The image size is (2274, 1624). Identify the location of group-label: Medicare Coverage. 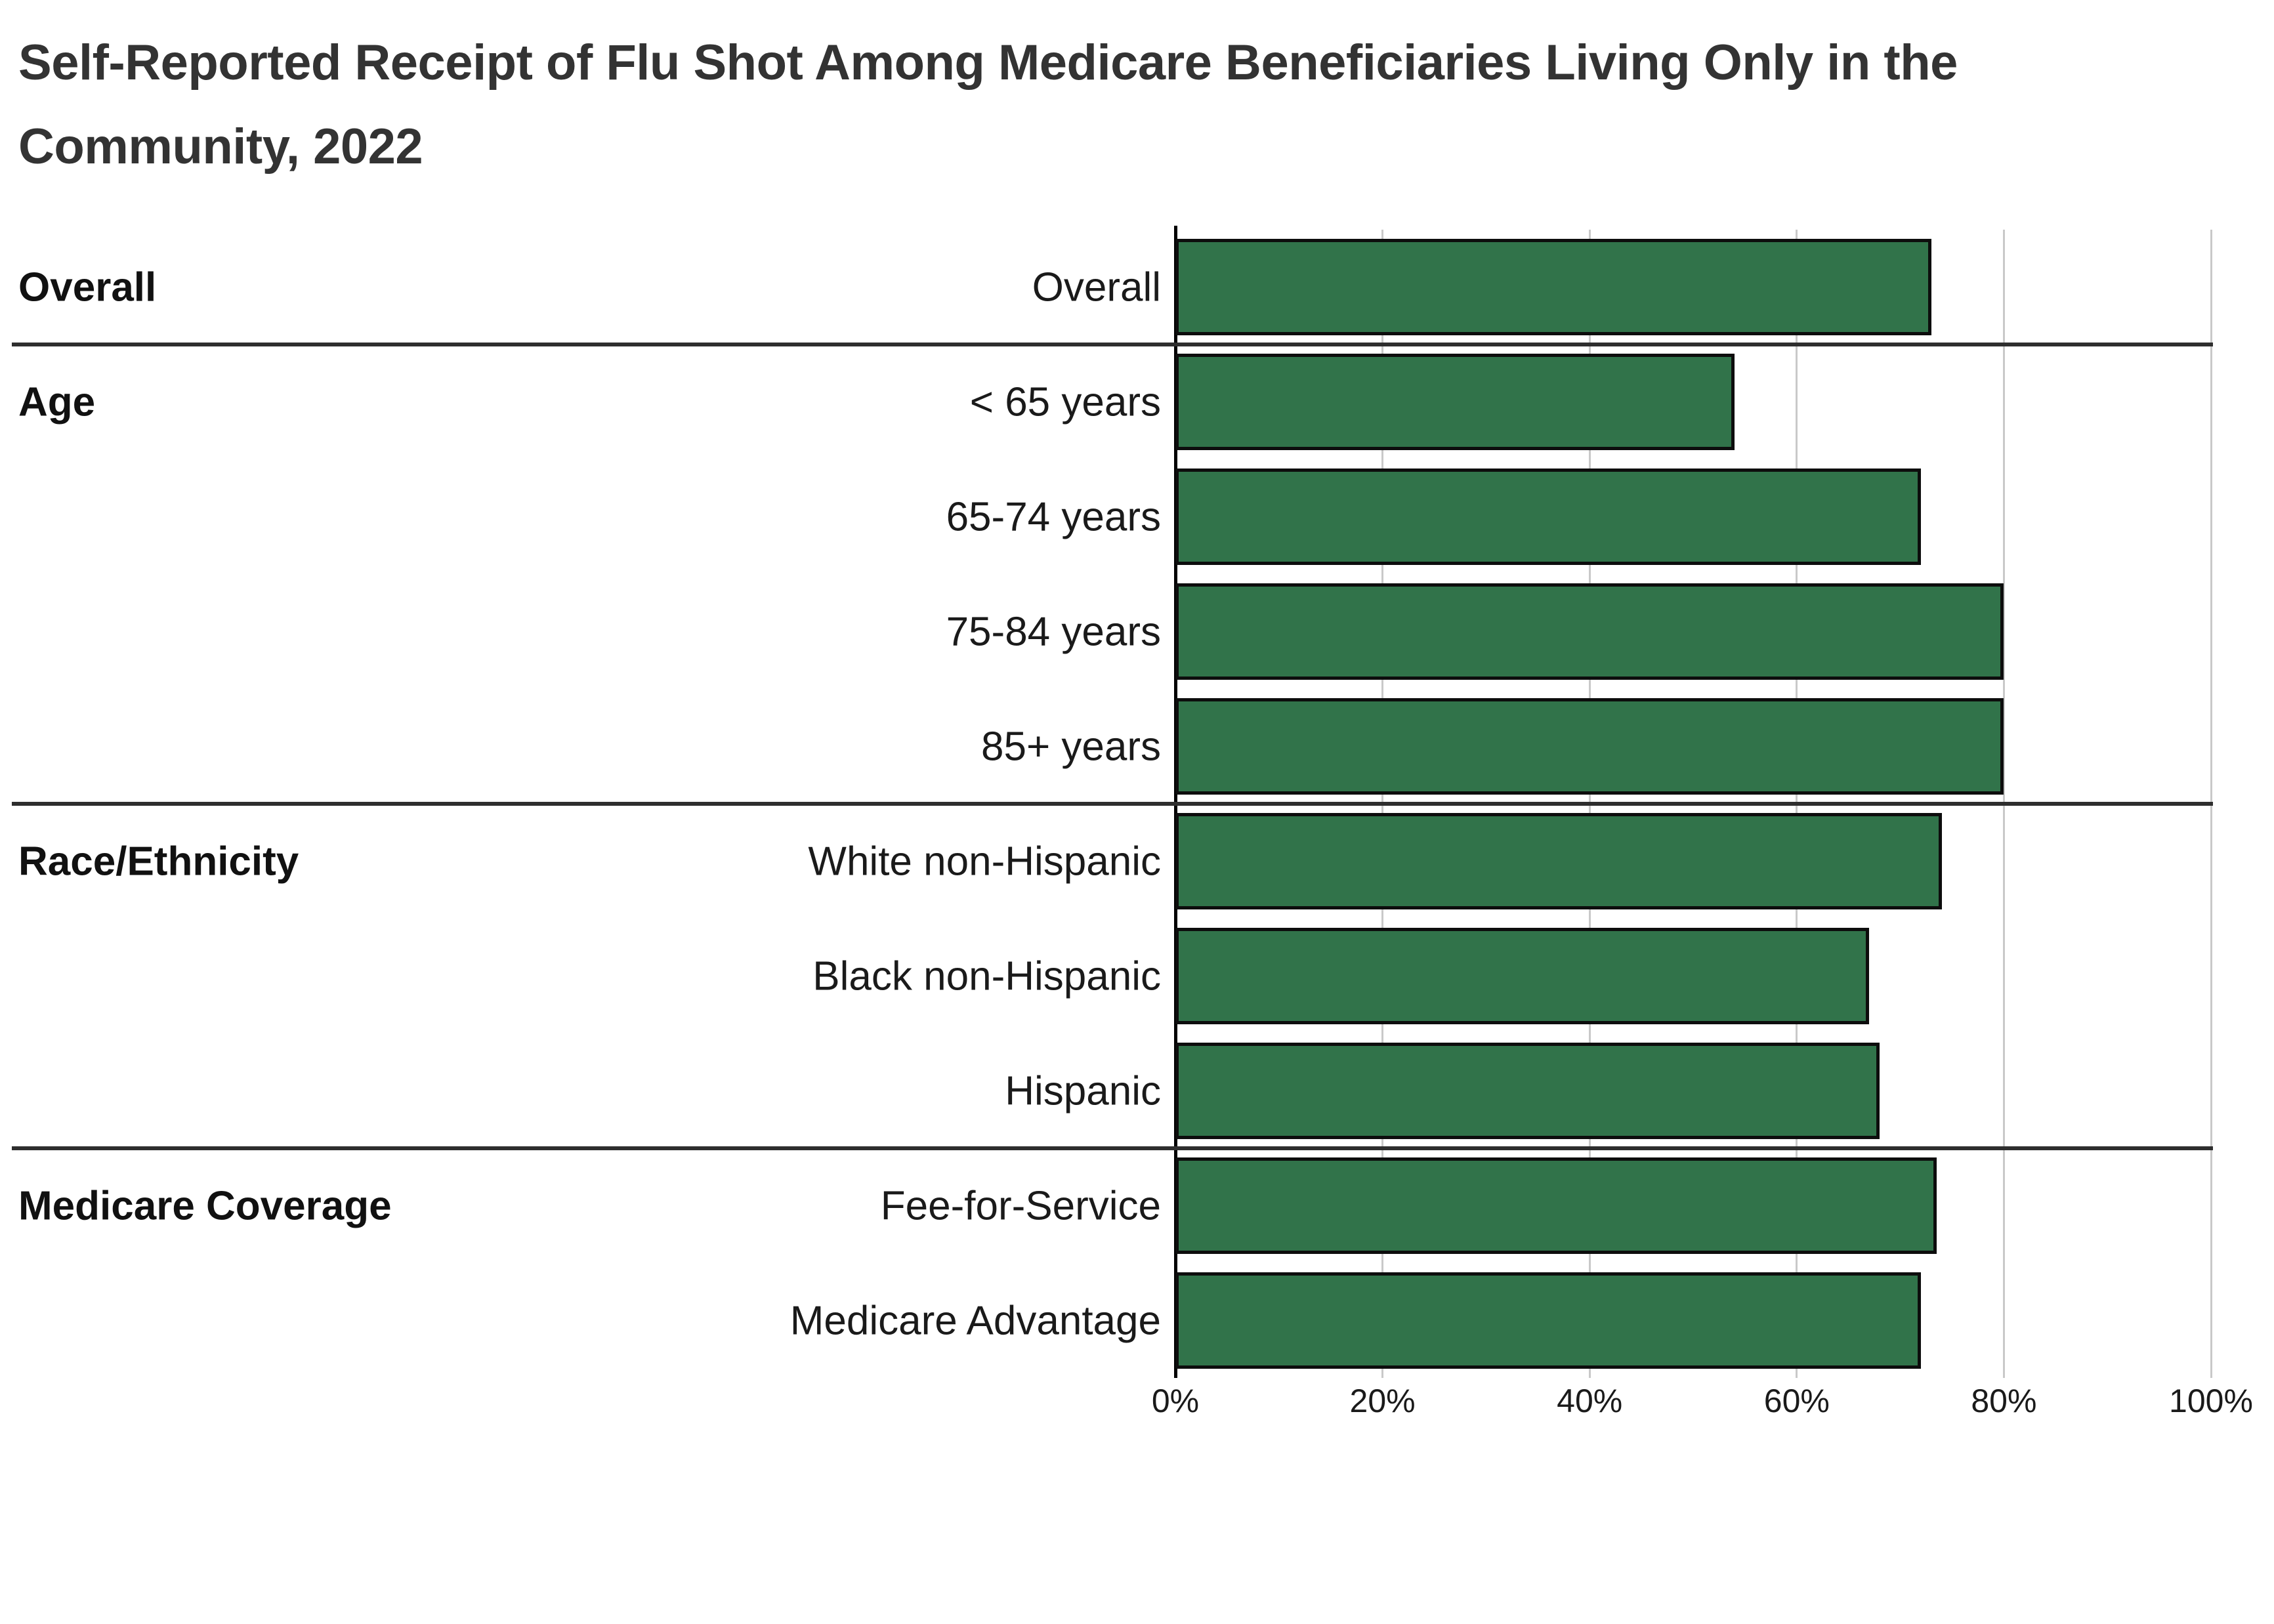
(205, 1206).